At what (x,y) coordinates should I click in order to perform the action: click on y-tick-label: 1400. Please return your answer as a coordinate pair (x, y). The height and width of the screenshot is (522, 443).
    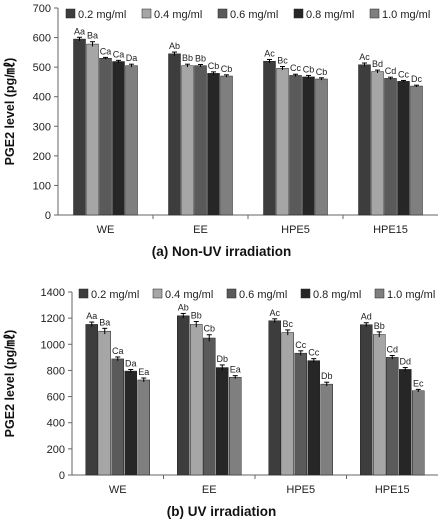
    Looking at the image, I should click on (53, 293).